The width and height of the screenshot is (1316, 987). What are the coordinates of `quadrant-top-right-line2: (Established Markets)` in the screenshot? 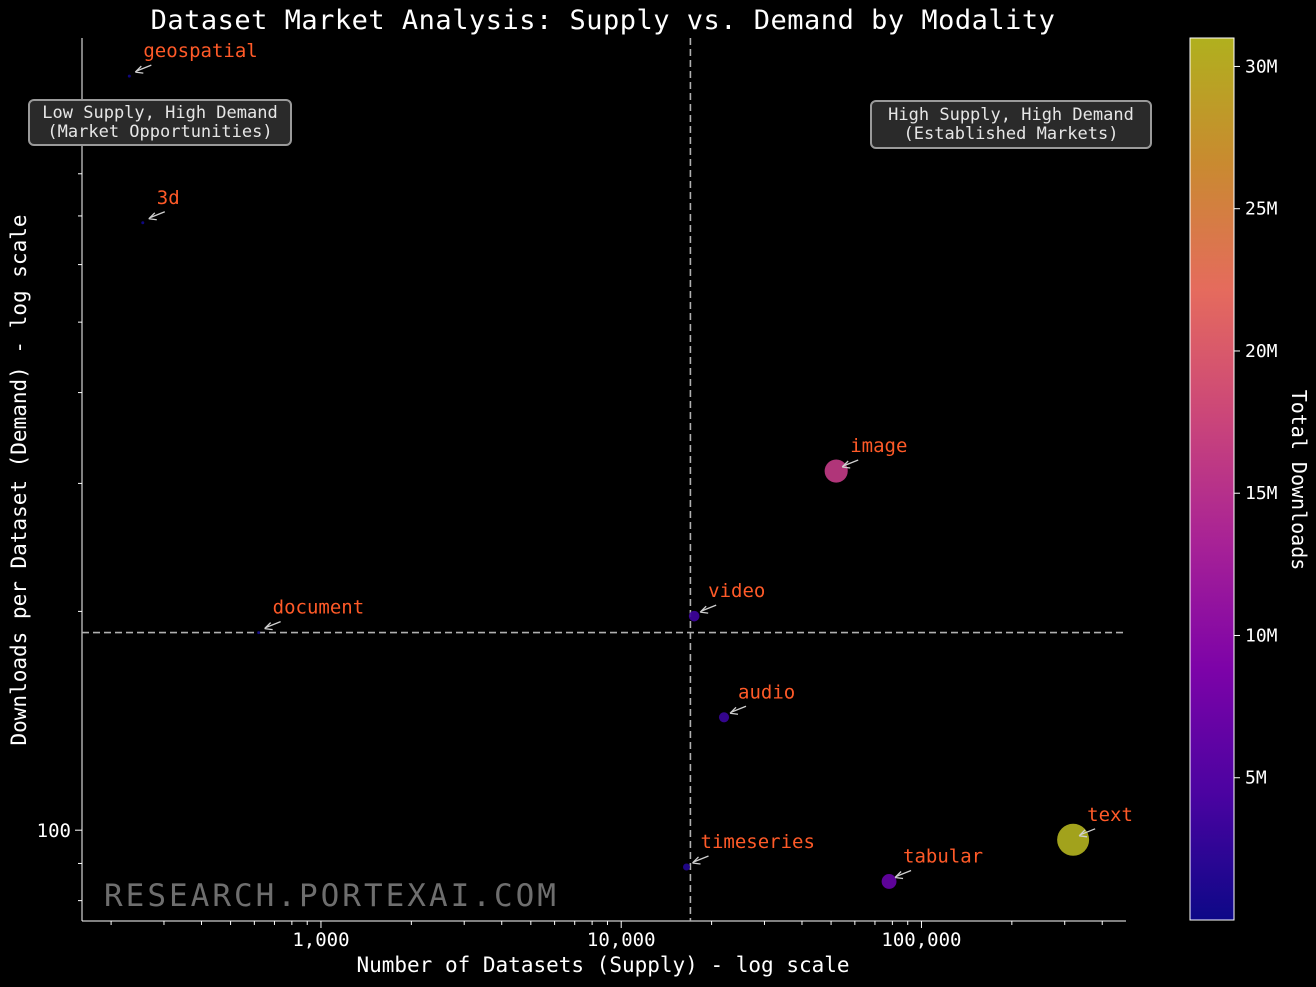 It's located at (1011, 134).